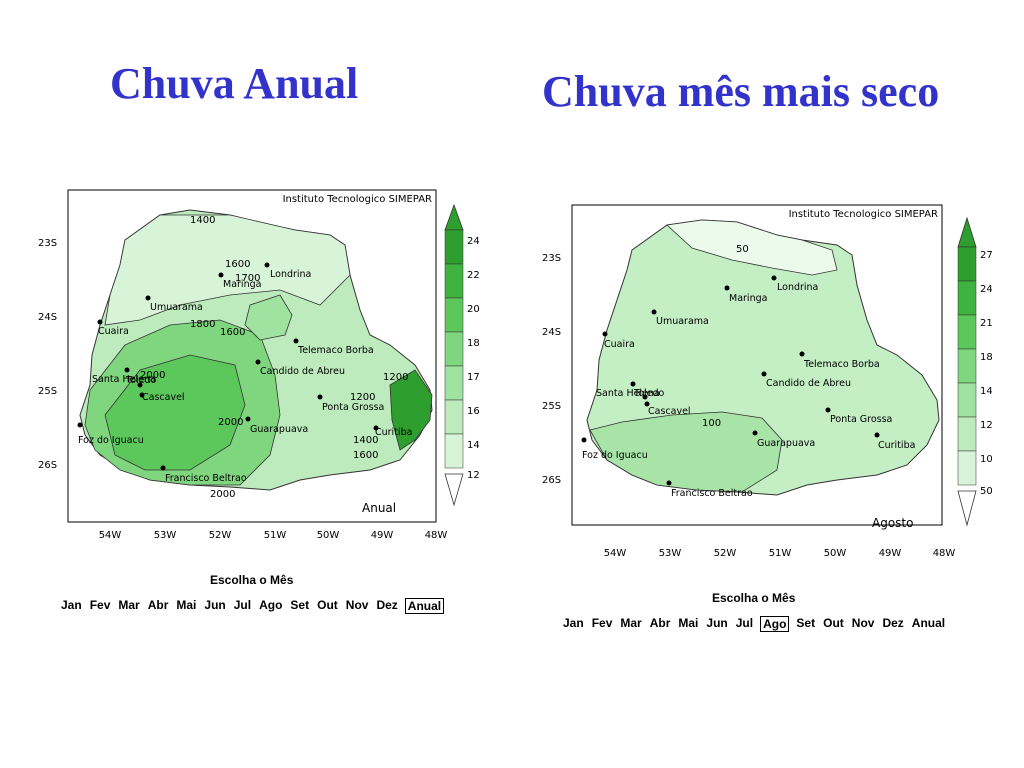  Describe the element at coordinates (742, 249) in the screenshot. I see `contour-label: 50` at that location.